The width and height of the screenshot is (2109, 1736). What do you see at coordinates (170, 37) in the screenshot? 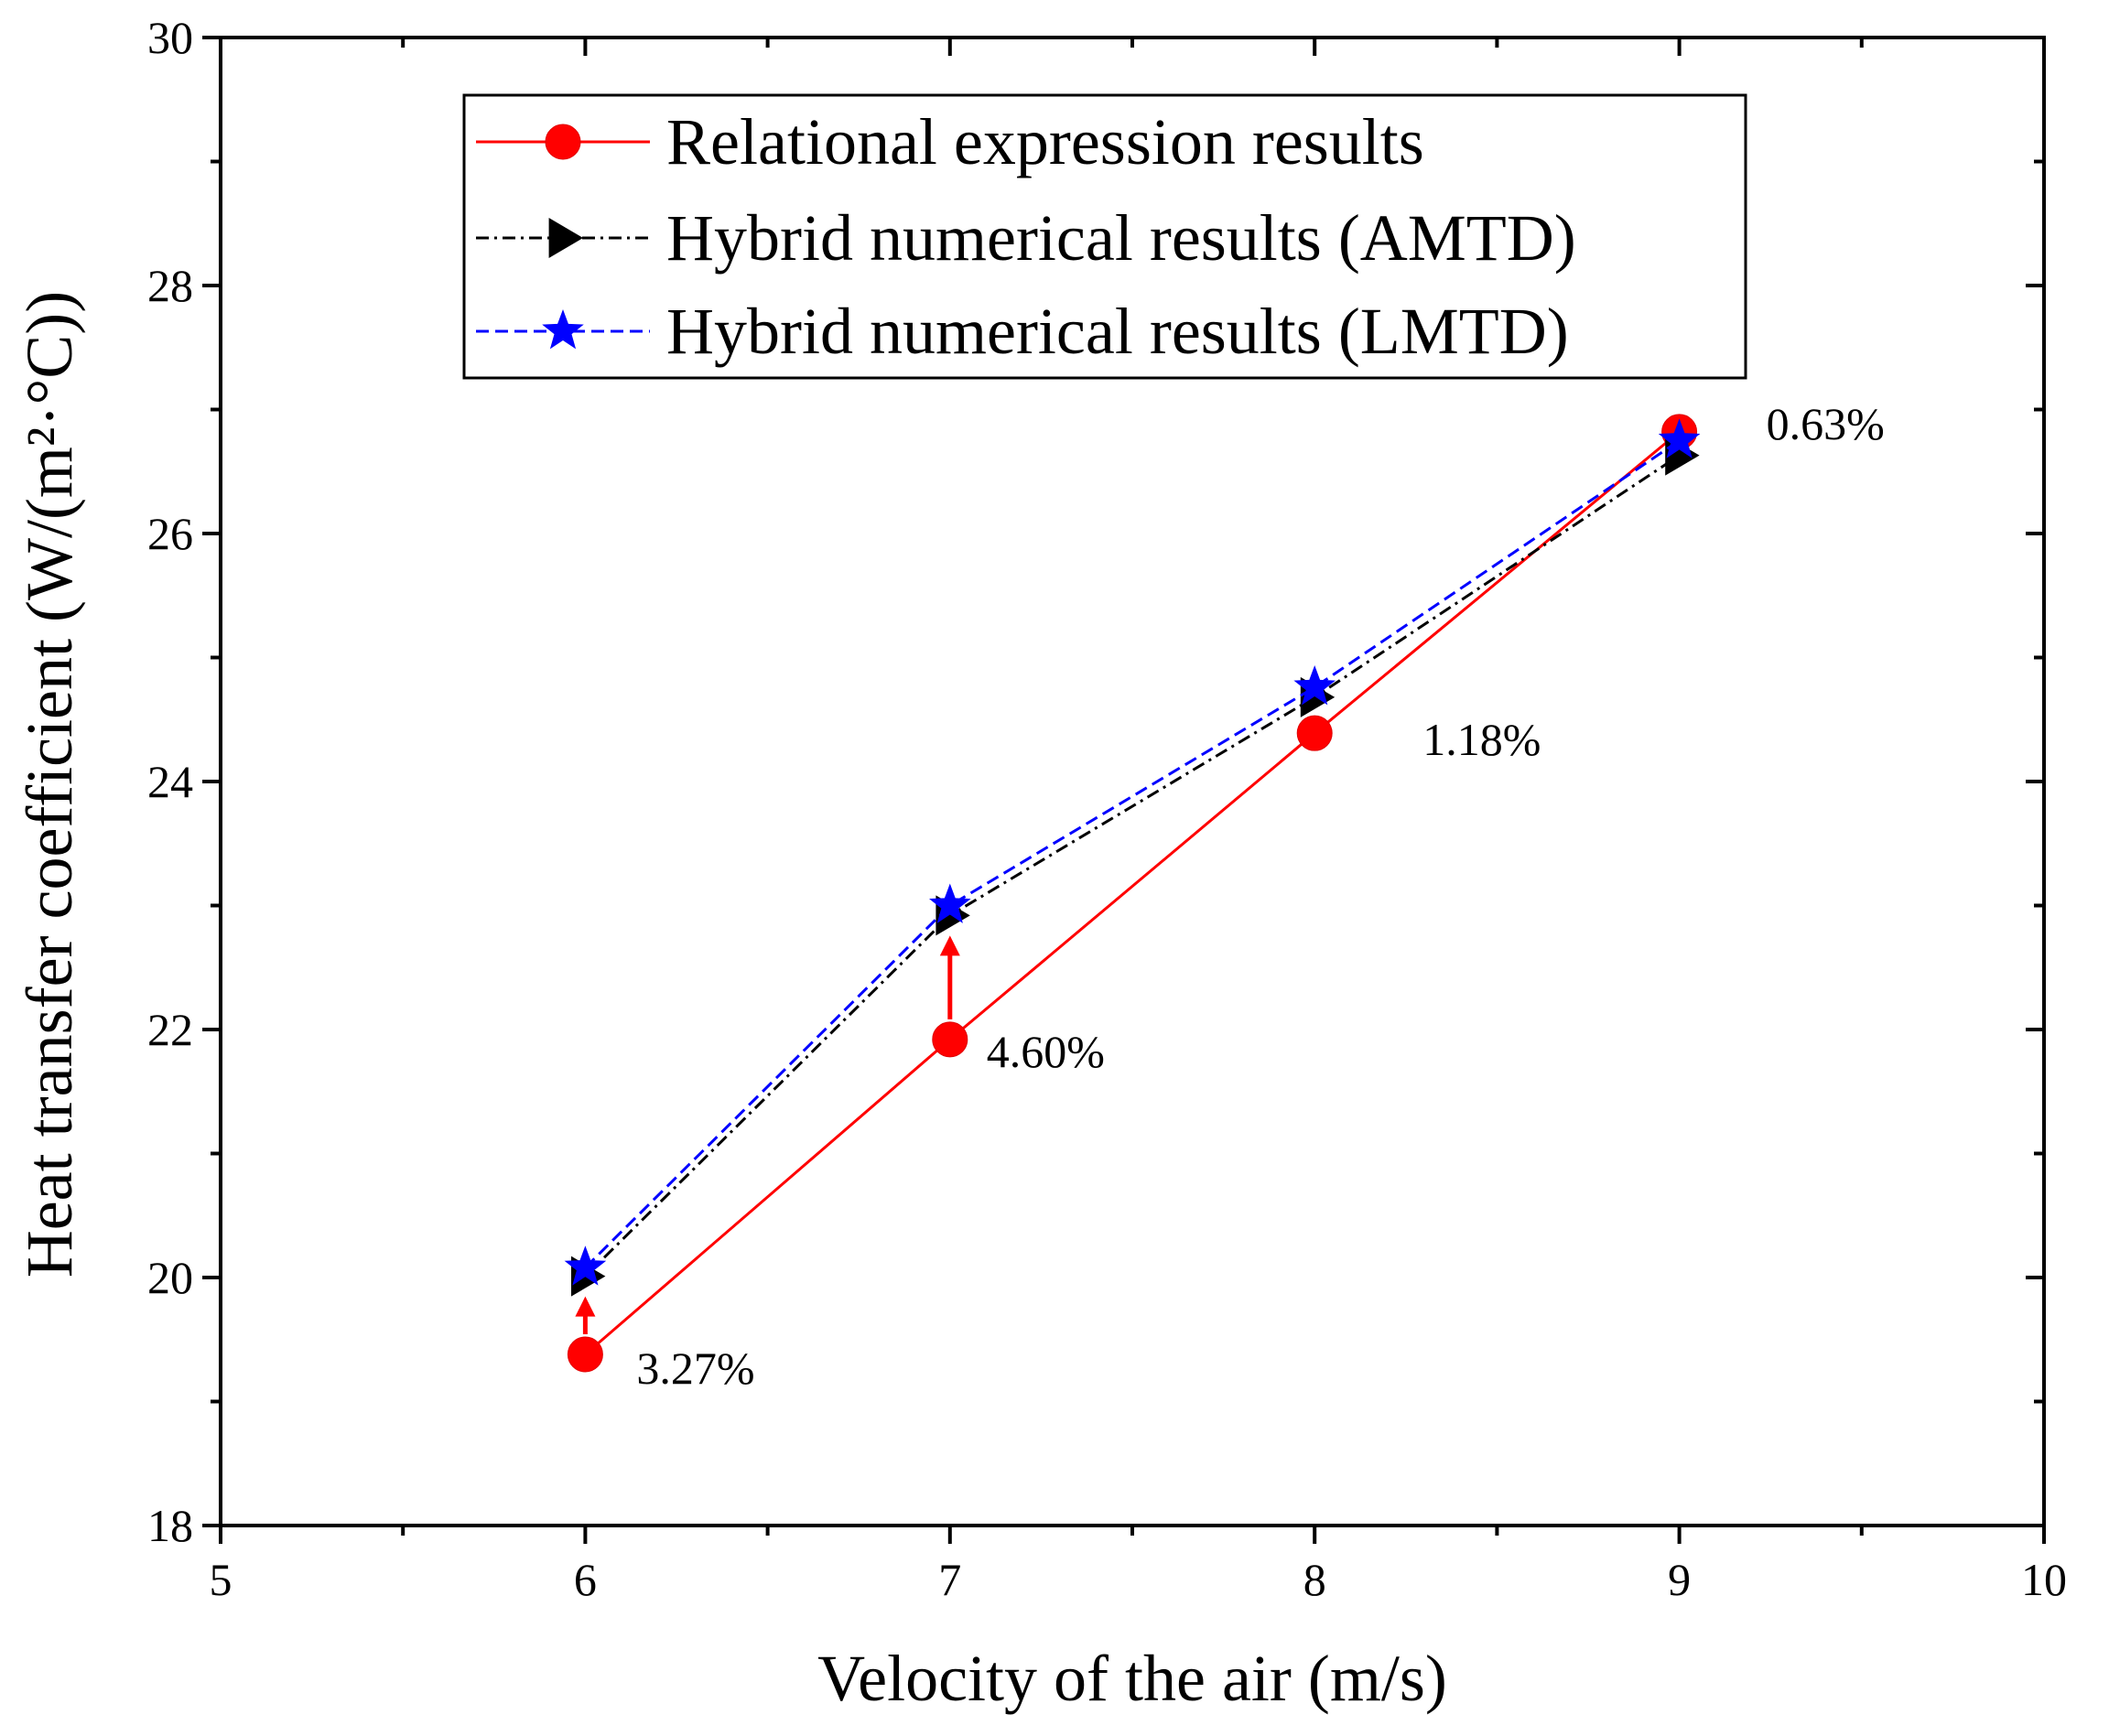
I see `y-tick-label: 30` at bounding box center [170, 37].